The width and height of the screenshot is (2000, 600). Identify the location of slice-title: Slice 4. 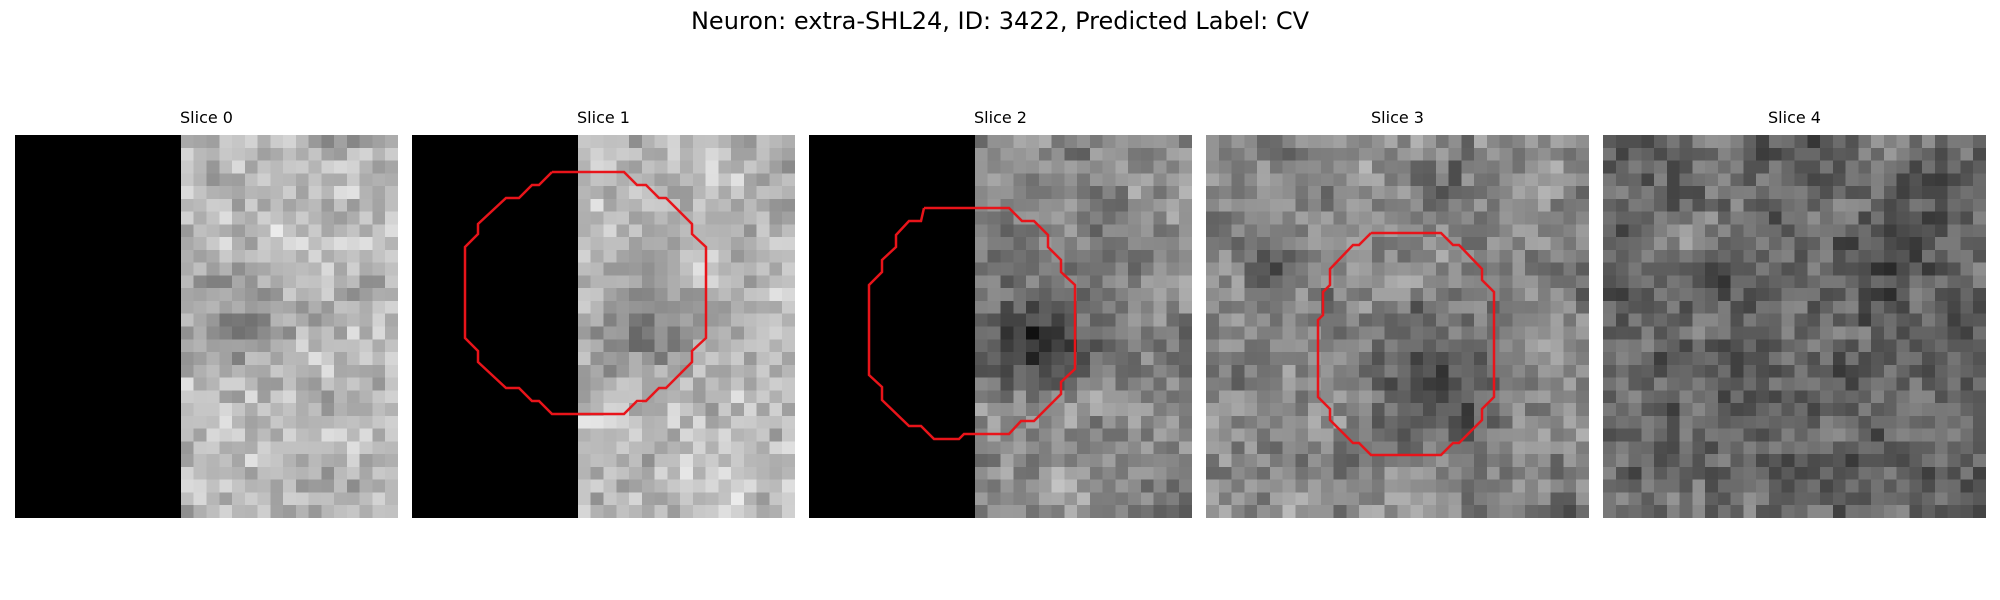
(1794, 117).